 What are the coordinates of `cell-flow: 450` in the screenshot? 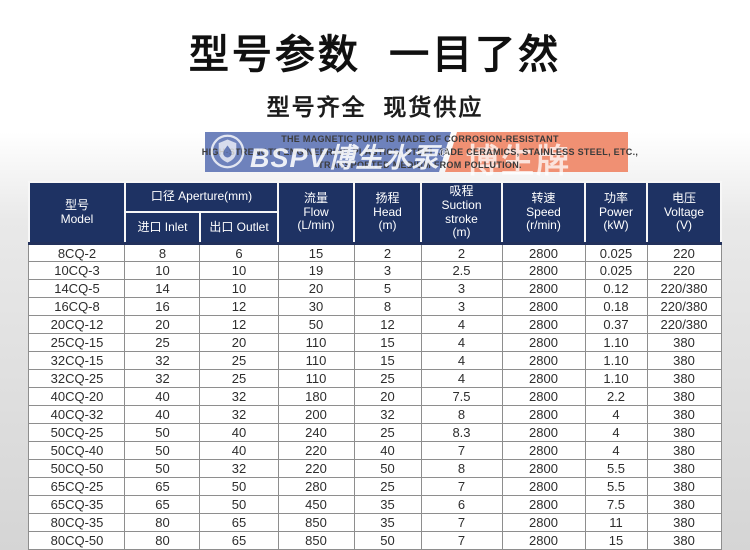 It's located at (316, 505).